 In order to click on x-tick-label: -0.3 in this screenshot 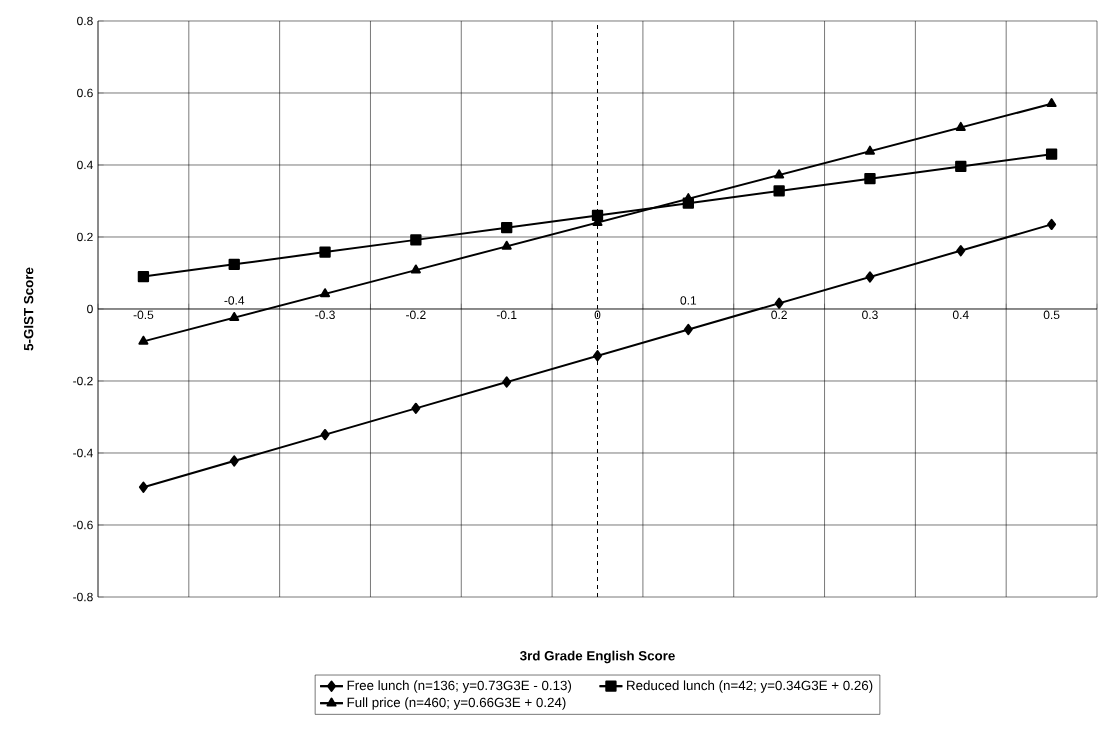, I will do `click(325, 315)`.